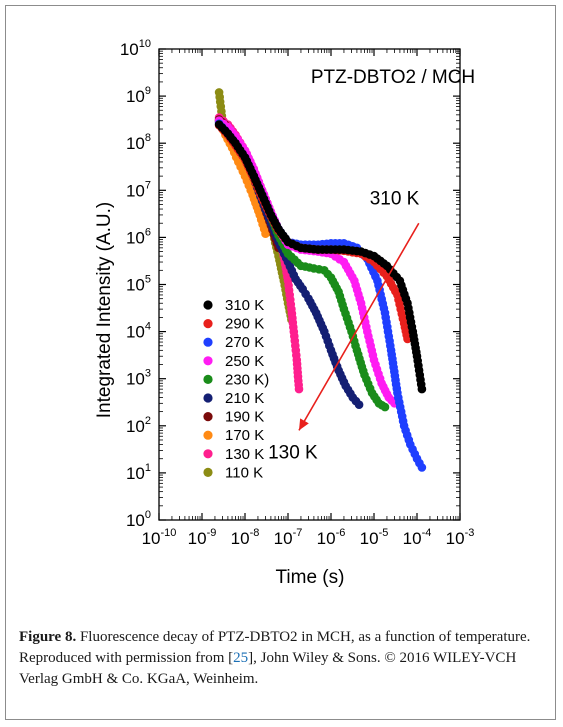 The width and height of the screenshot is (563, 727). Describe the element at coordinates (303, 424) in the screenshot. I see `arrow-head` at that location.